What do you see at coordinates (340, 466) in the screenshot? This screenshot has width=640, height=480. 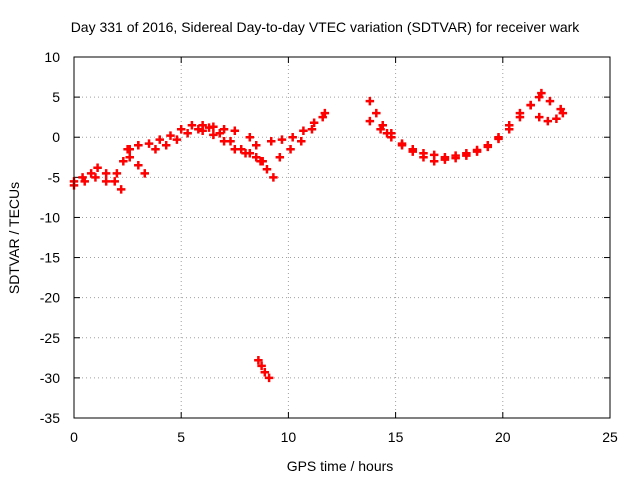 I see `x-axis-label: GPS time / hours` at bounding box center [340, 466].